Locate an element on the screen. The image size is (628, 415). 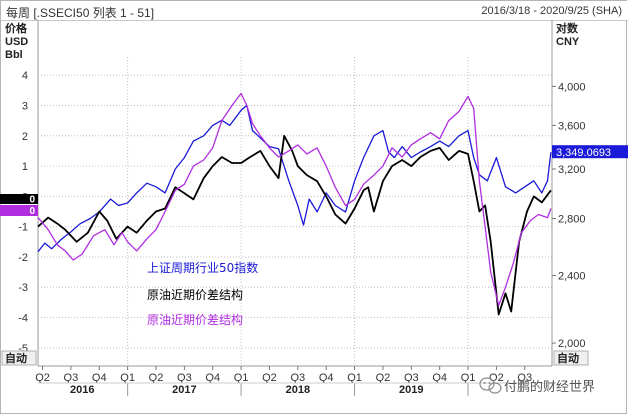
right-unit-line: 对数 is located at coordinates (567, 28).